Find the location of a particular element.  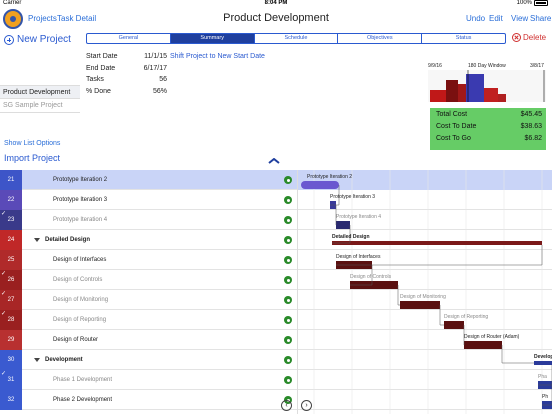

chevron-up-icon is located at coordinates (274, 161).